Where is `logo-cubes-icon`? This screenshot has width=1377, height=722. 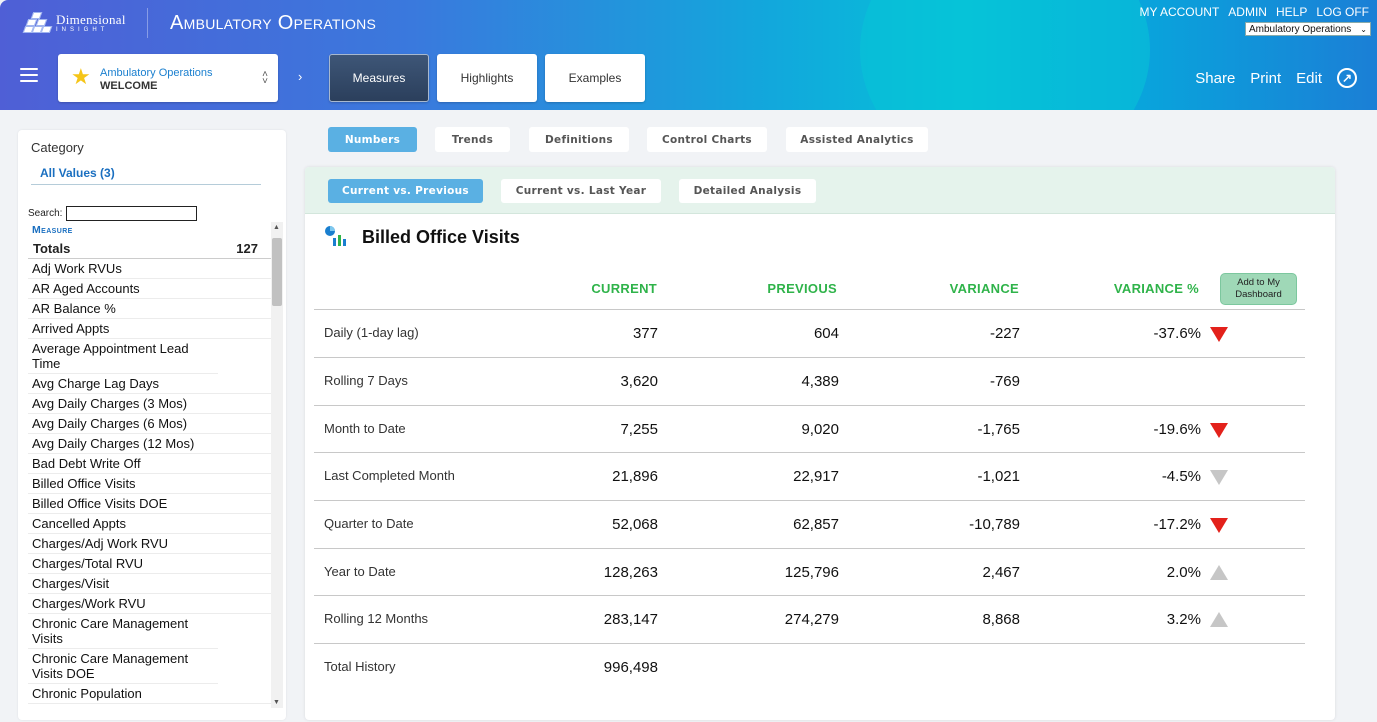
logo-cubes-icon is located at coordinates (37, 23).